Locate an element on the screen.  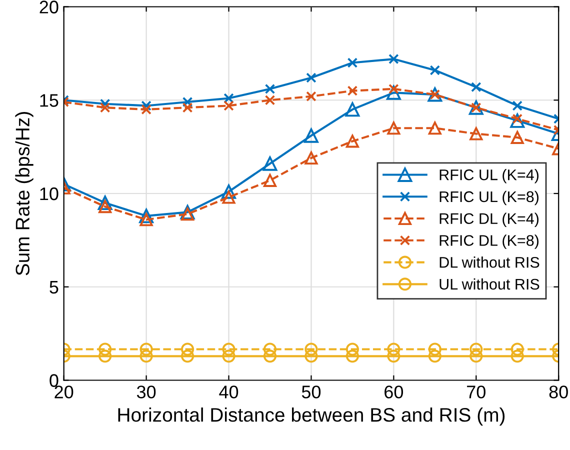
legend-label: RFIC DL (K=8) is located at coordinates (489, 241).